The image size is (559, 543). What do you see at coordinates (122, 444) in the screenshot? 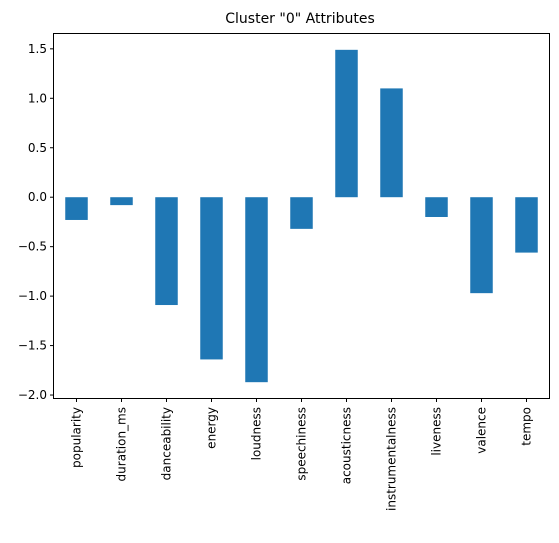
I see `x-tick-label: duration_ms` at bounding box center [122, 444].